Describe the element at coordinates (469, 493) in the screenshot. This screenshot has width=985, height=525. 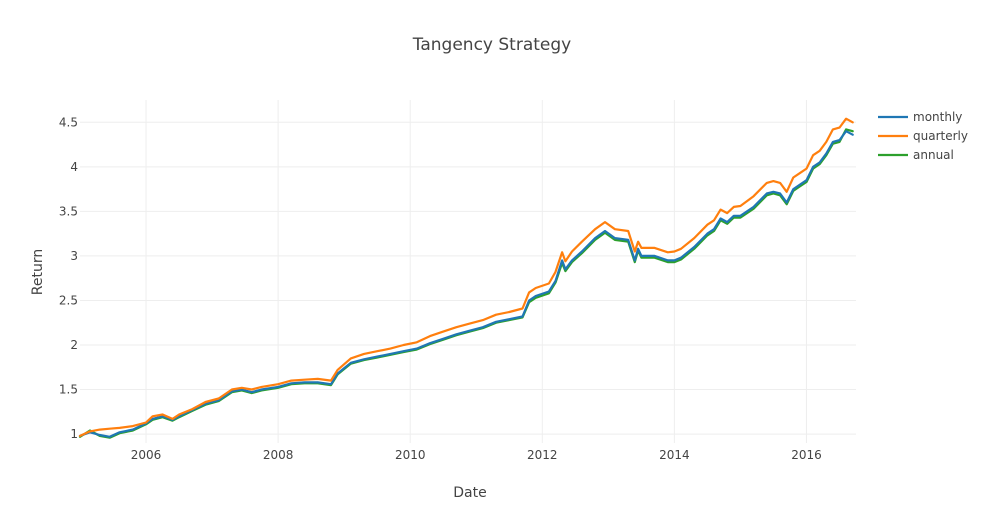
I see `x-axis-label: Date` at that location.